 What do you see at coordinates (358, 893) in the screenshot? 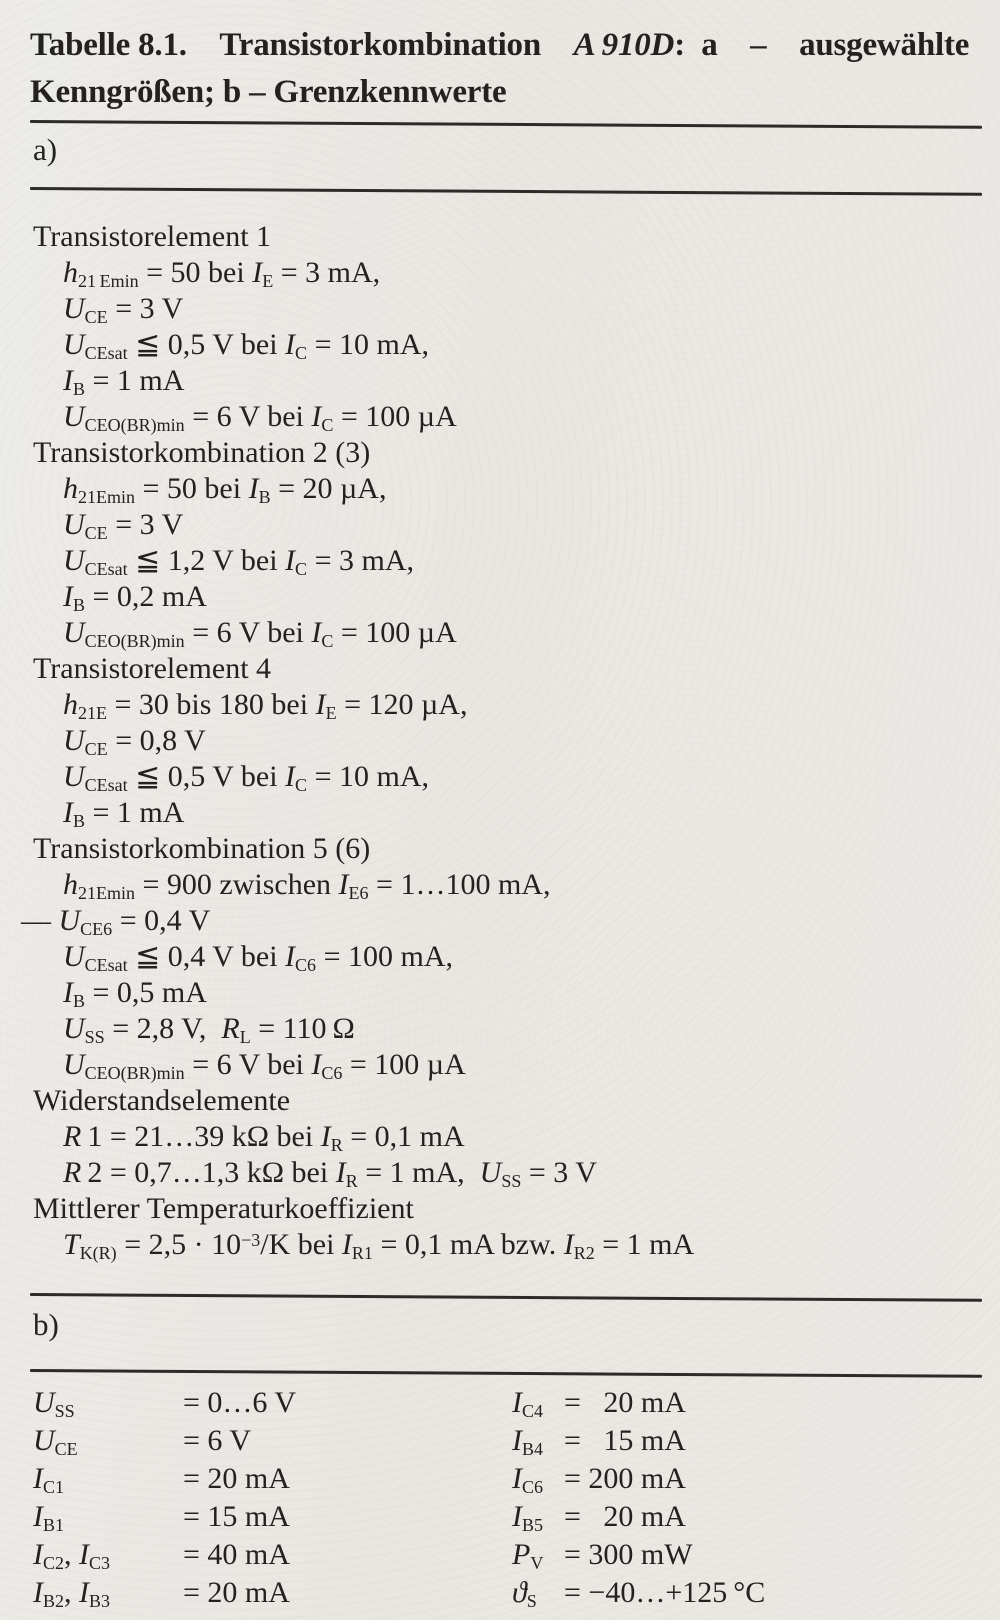
I see `text-segment: E6` at bounding box center [358, 893].